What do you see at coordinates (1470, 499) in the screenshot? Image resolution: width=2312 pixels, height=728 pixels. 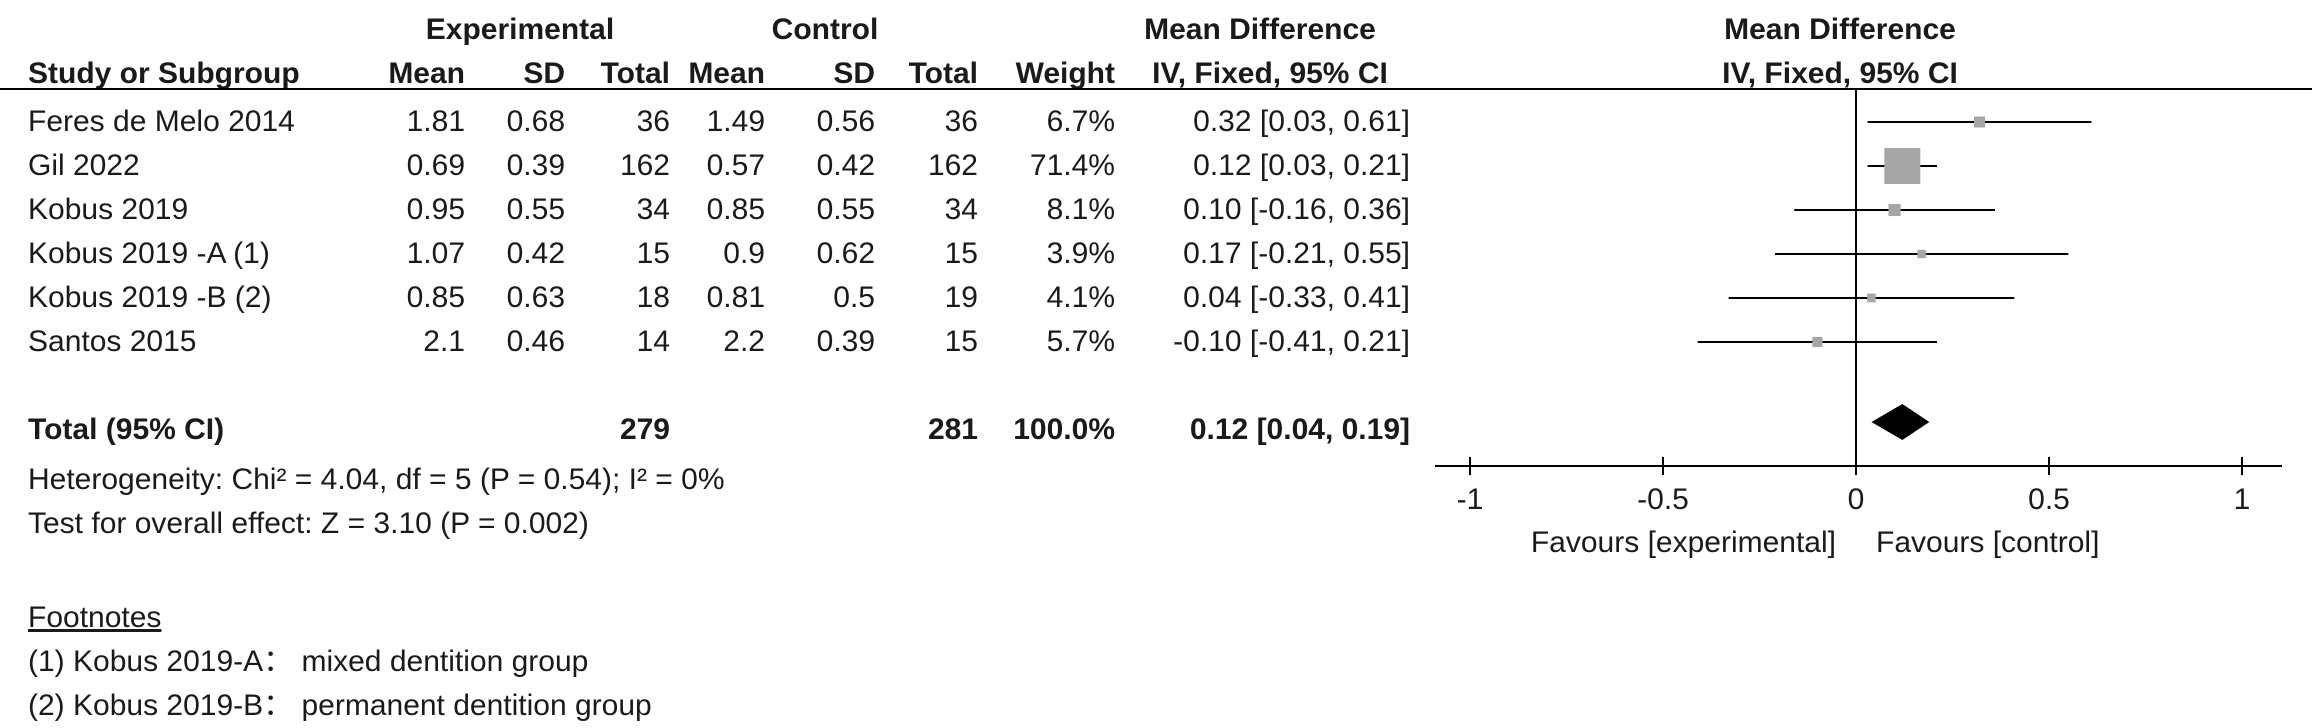 I see `x-tick-label: -1` at bounding box center [1470, 499].